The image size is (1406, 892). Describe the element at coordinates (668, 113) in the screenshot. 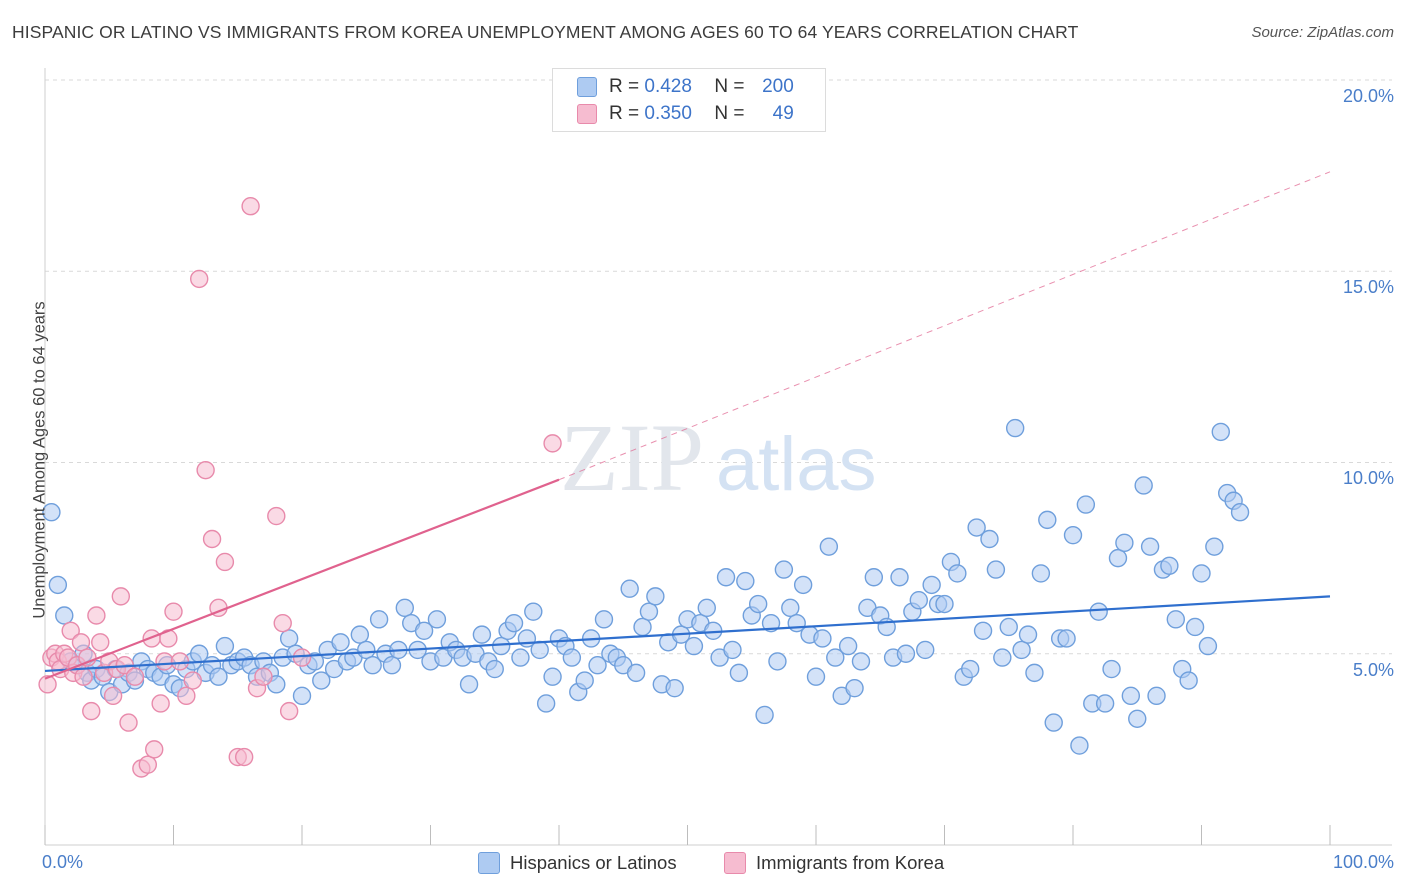

I see `r-value: 0.350` at that location.